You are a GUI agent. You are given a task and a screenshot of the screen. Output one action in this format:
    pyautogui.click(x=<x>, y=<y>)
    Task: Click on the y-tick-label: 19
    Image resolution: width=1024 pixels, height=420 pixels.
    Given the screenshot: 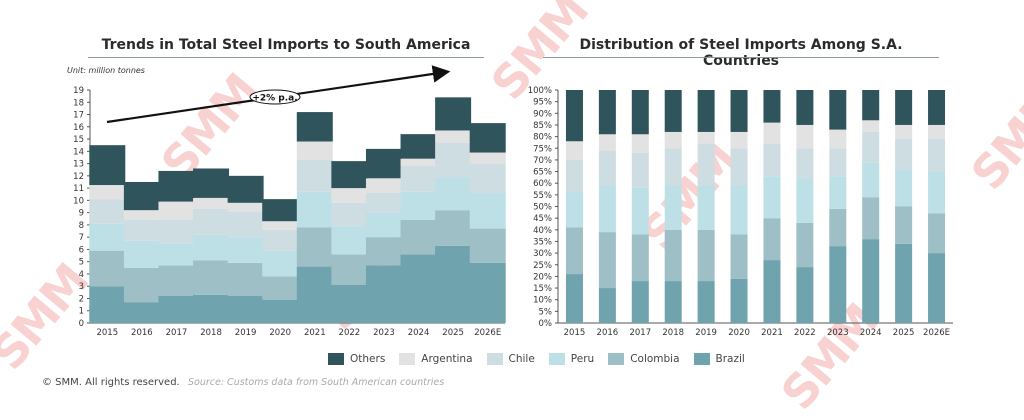 What is the action you would take?
    pyautogui.click(x=78, y=91)
    